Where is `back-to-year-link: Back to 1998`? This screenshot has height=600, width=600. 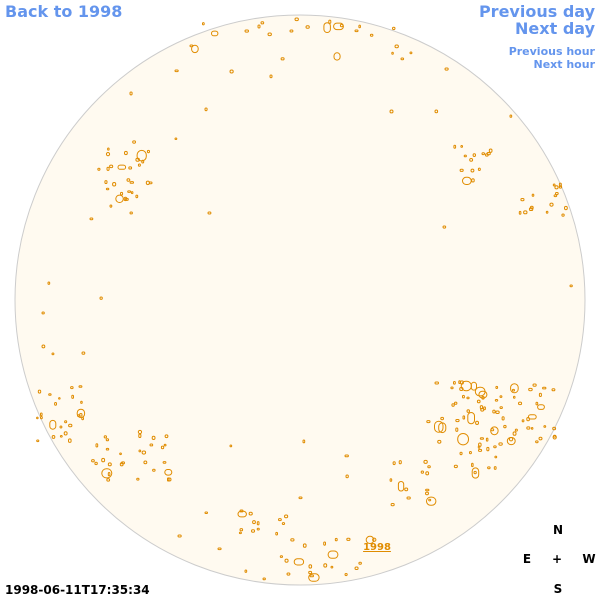 back-to-year-link: Back to 1998 is located at coordinates (64, 11).